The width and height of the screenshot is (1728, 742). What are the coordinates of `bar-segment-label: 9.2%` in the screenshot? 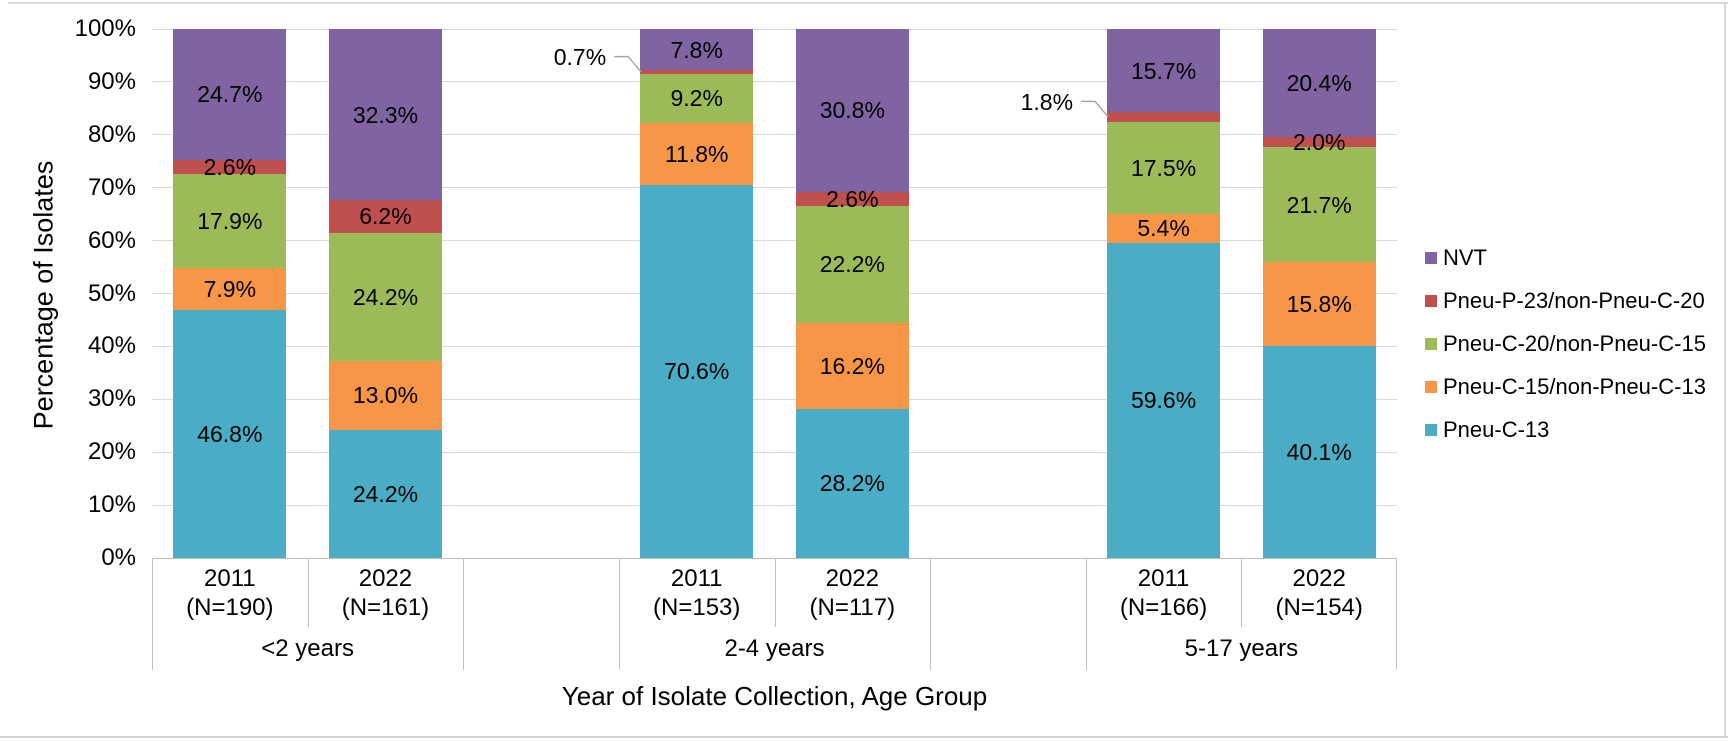 It's located at (696, 98).